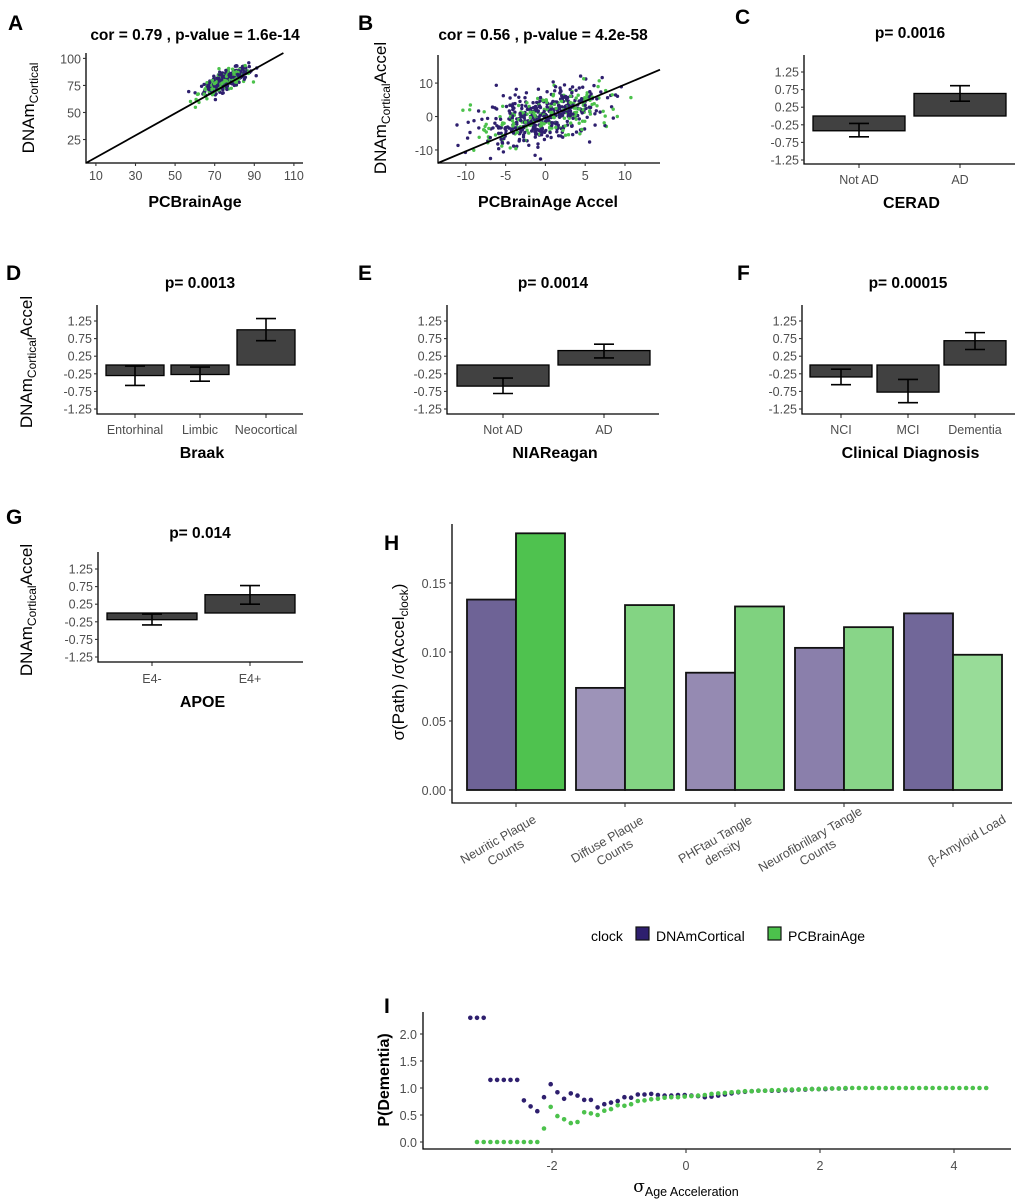 This screenshot has width=1020, height=1200. What do you see at coordinates (607, 936) in the screenshot?
I see `legend-title: clock` at bounding box center [607, 936].